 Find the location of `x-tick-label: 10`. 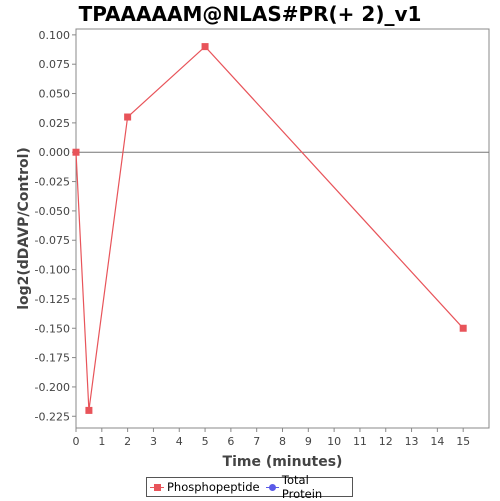

x-tick-label: 10 is located at coordinates (334, 441).